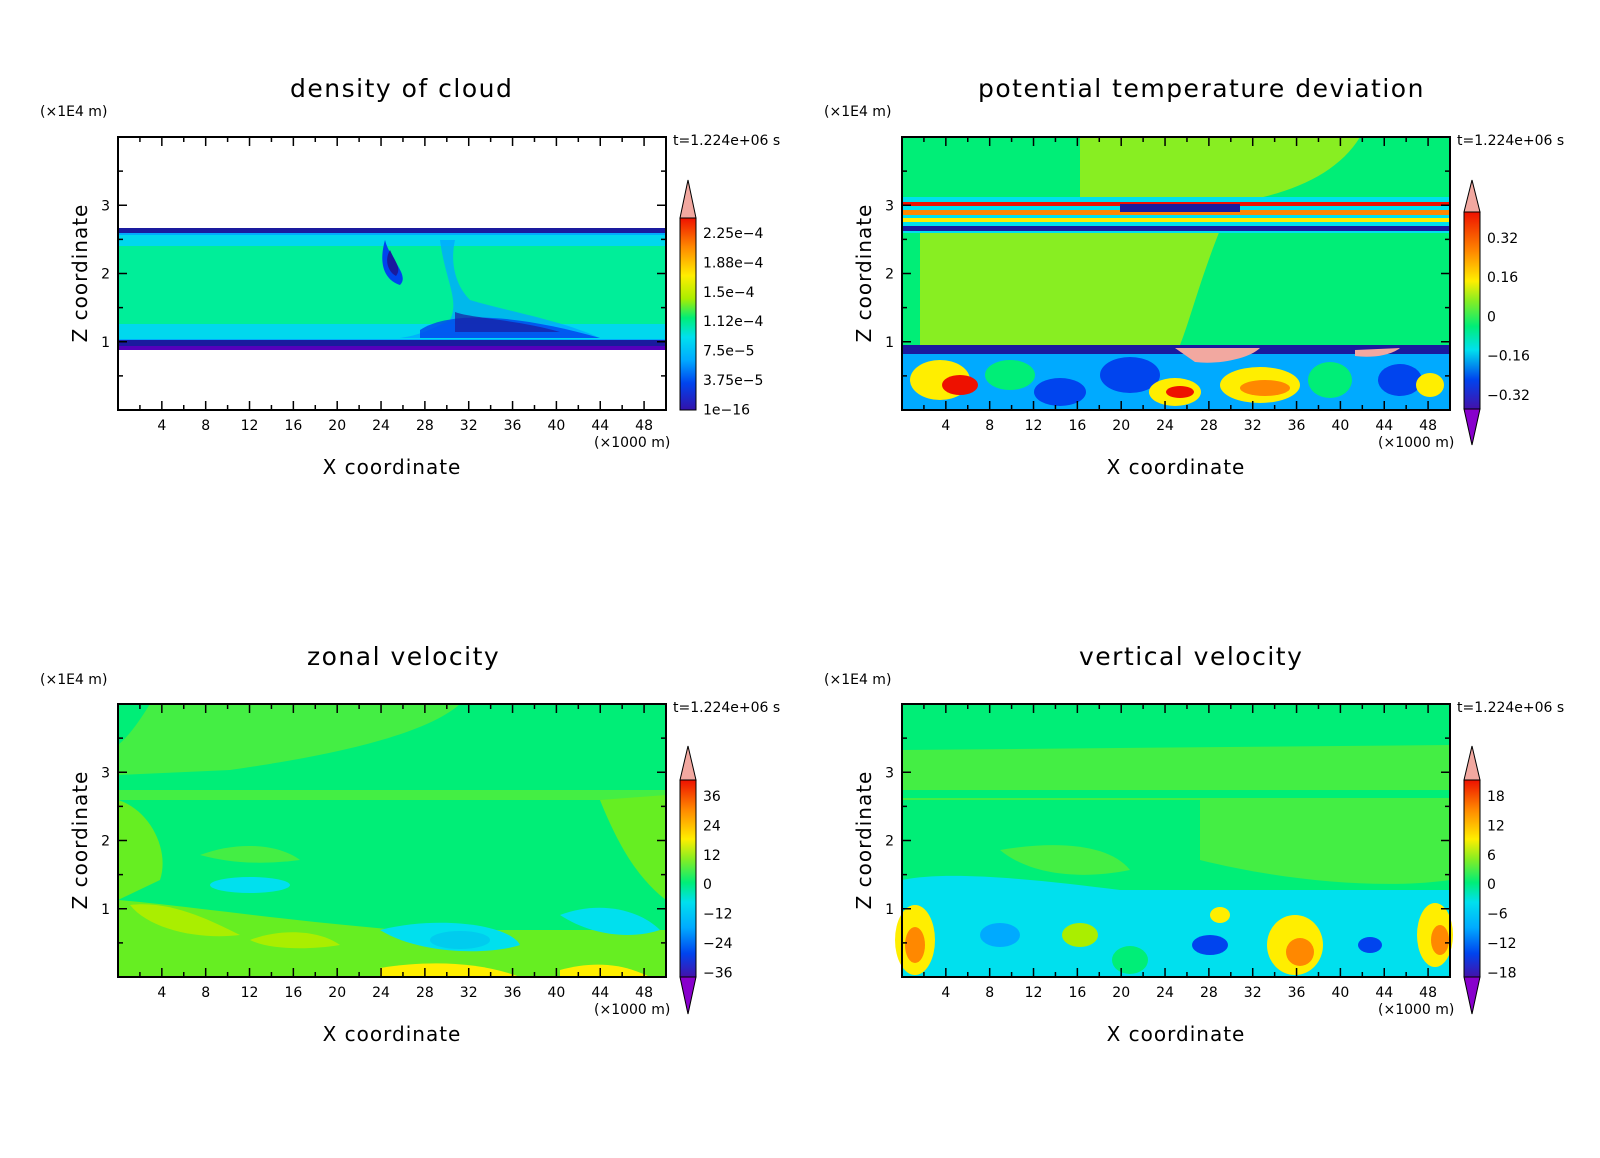  What do you see at coordinates (1508, 357) in the screenshot?
I see `colorbar-label: −0.16` at bounding box center [1508, 357].